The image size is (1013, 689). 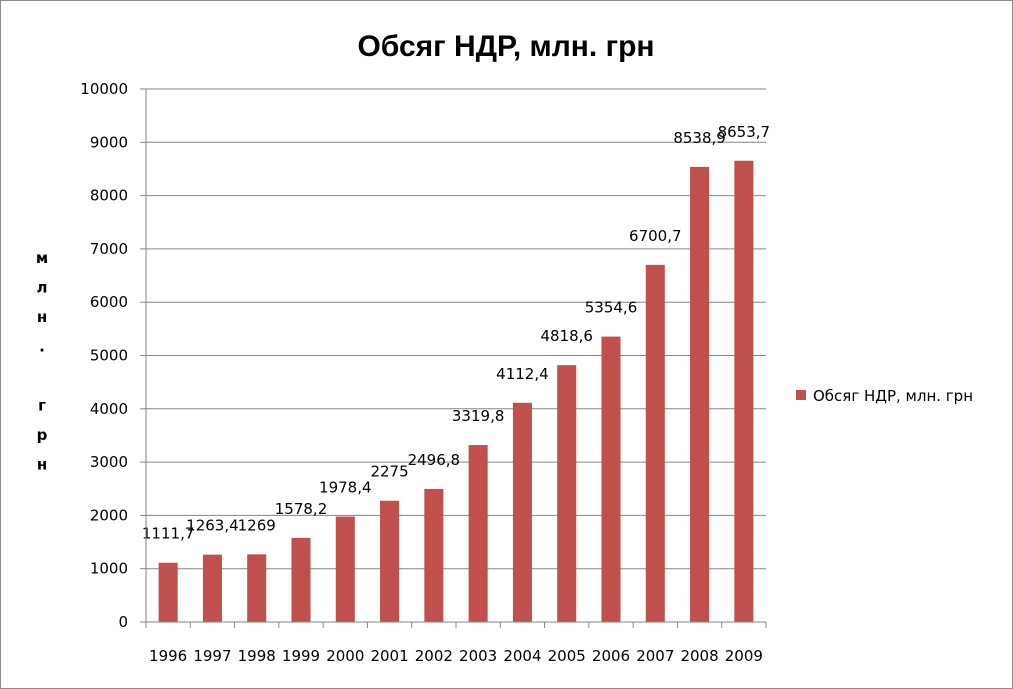 What do you see at coordinates (389, 656) in the screenshot?
I see `x-tick-label: 2001` at bounding box center [389, 656].